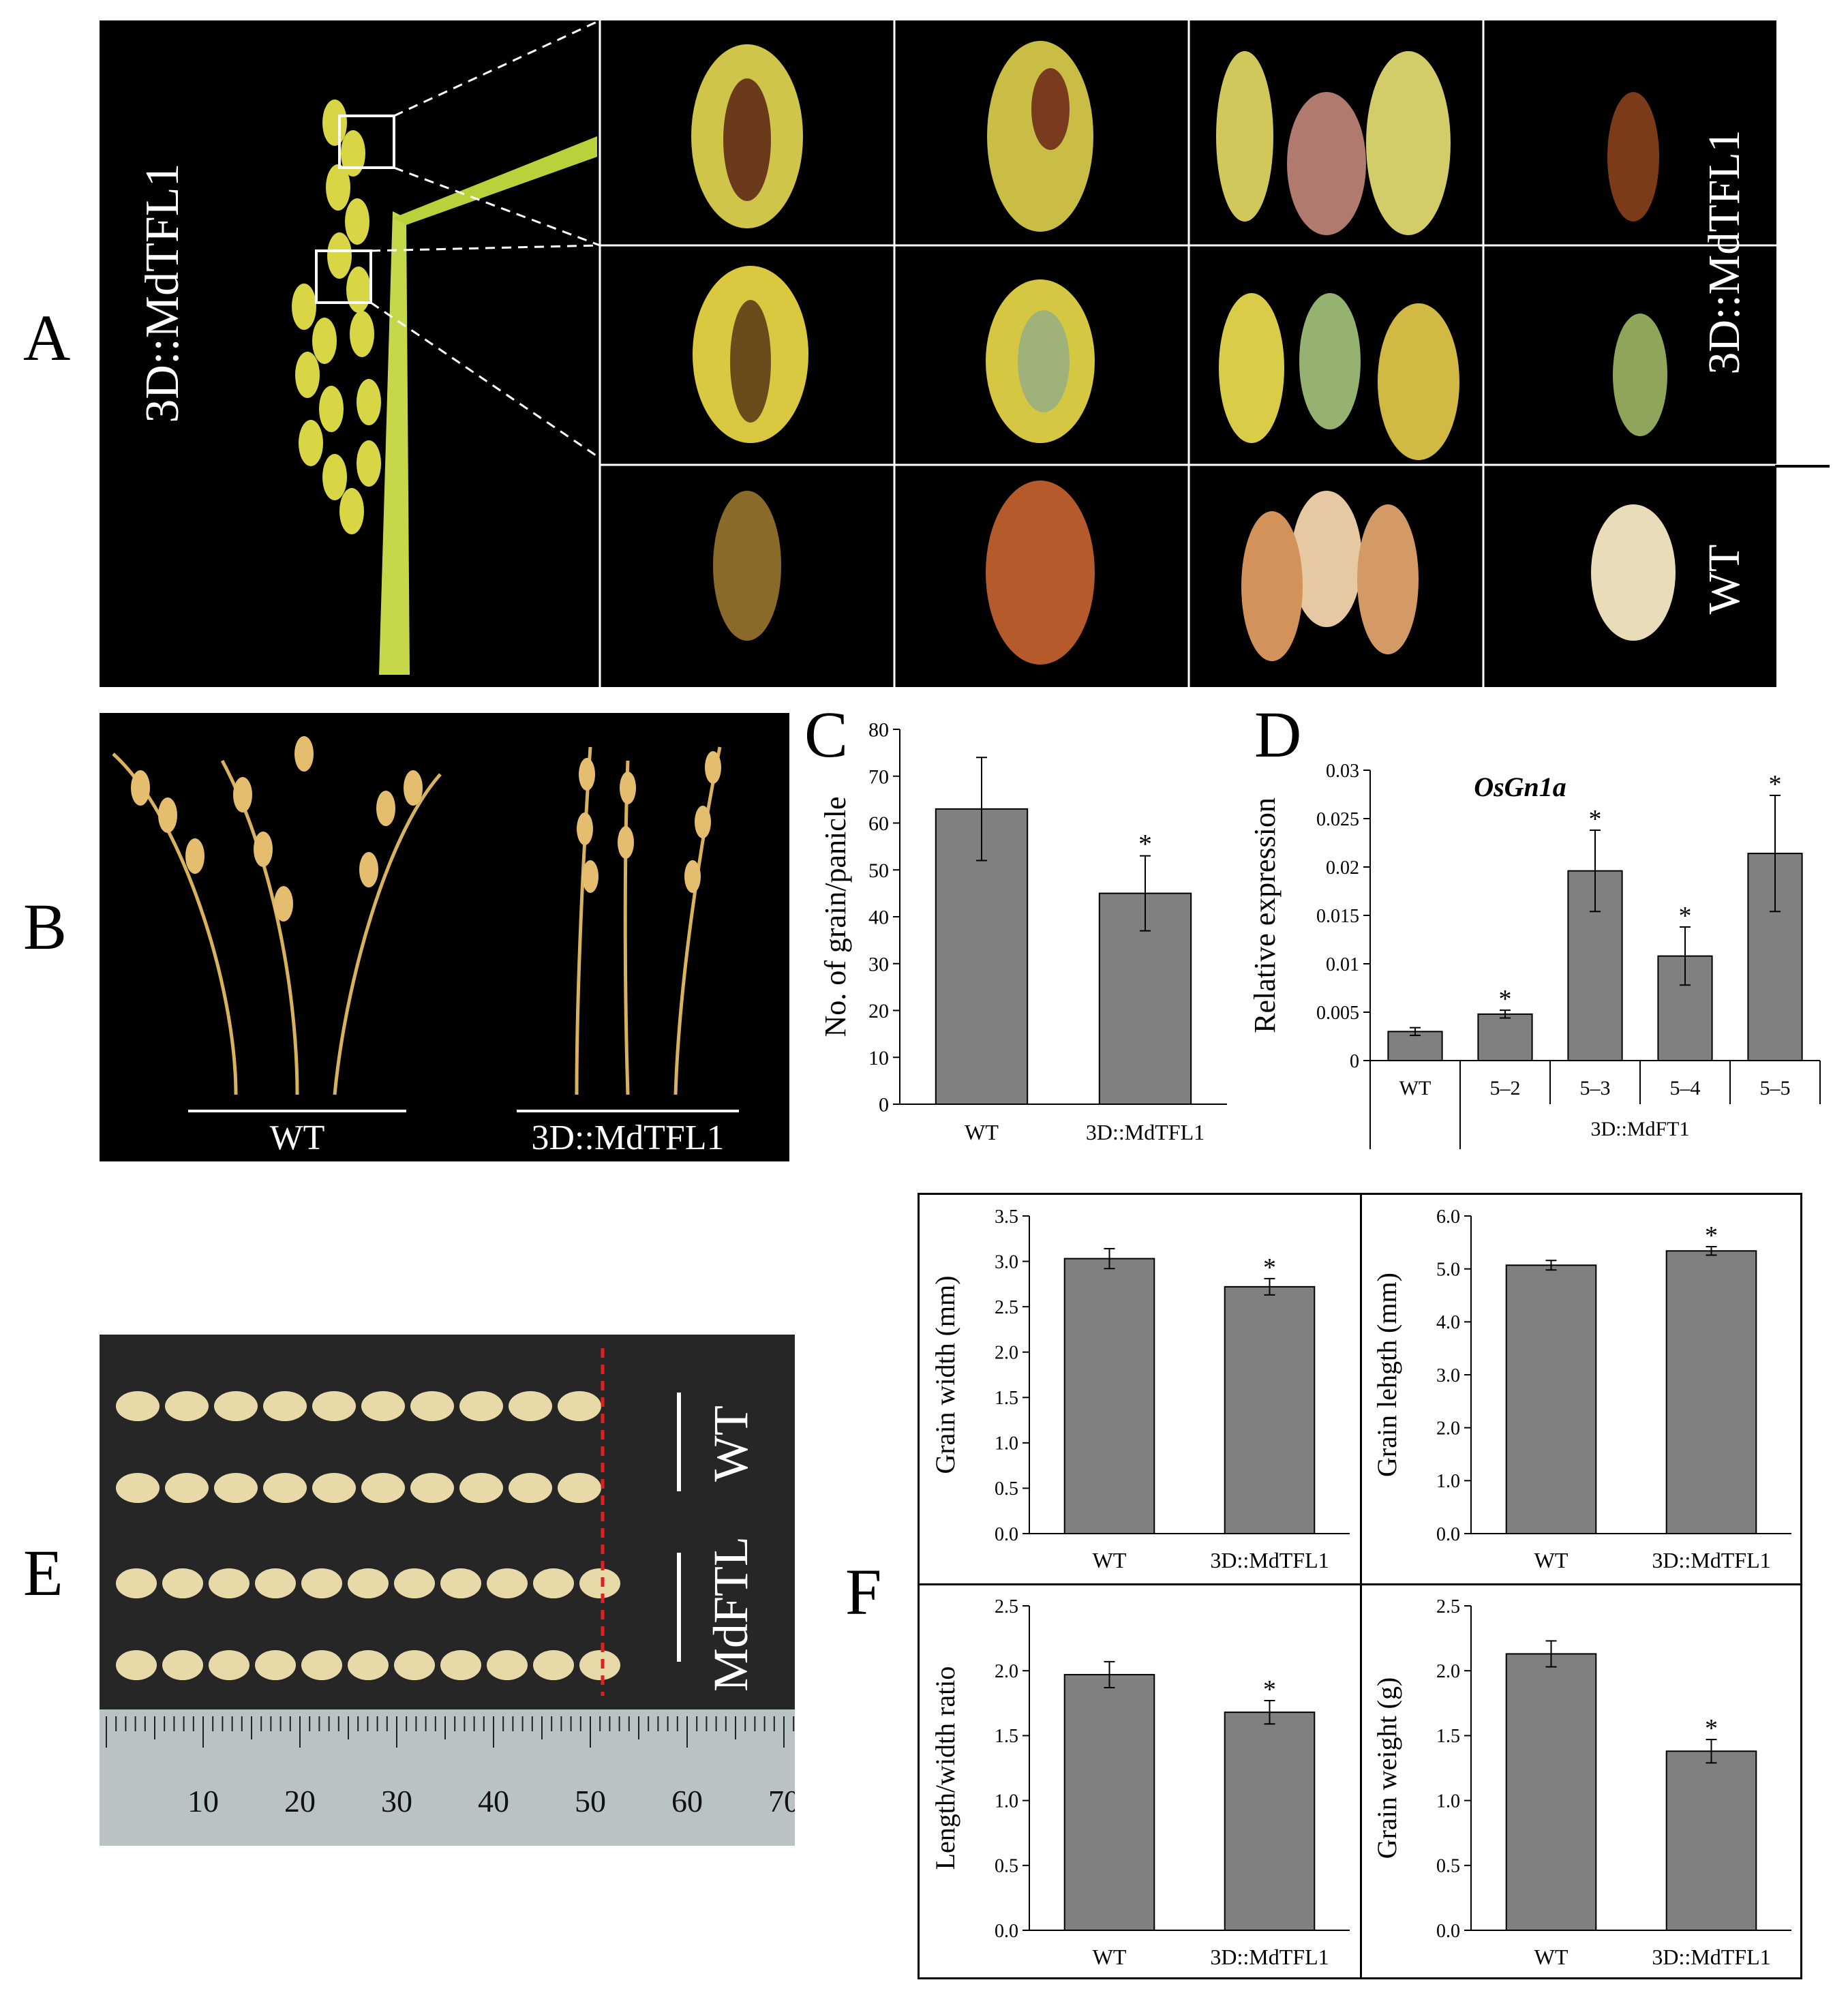 Image resolution: width=1848 pixels, height=1993 pixels. I want to click on y-tick-label: 2.5, so click(1448, 1606).